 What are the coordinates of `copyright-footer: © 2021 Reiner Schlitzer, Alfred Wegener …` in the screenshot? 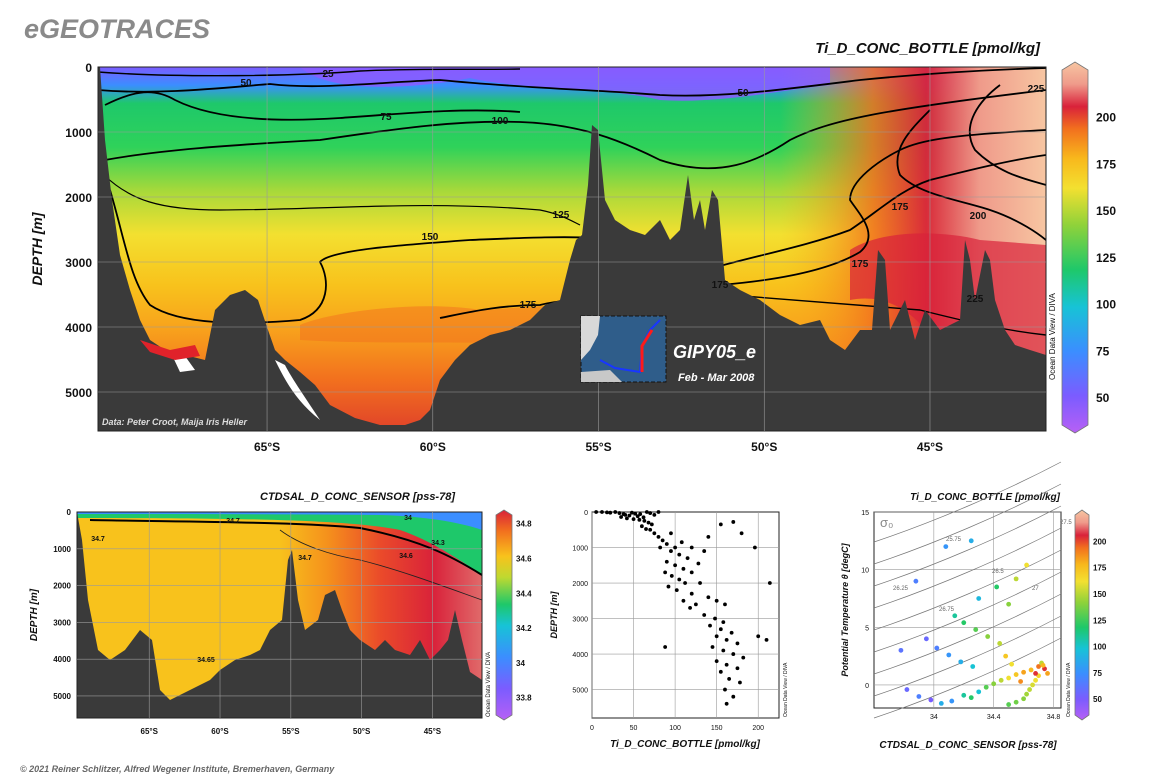 It's located at (177, 769).